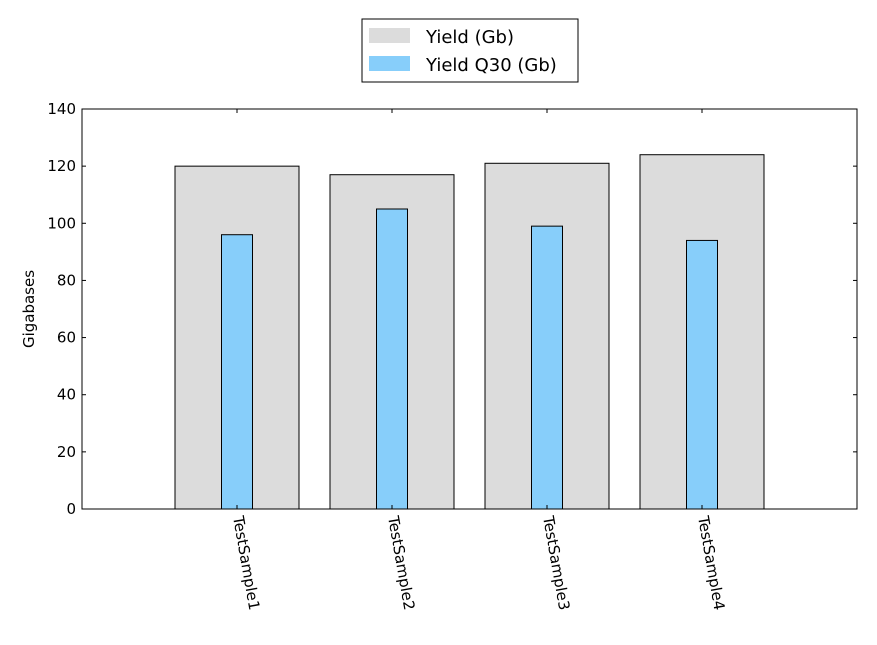 Image resolution: width=877 pixels, height=645 pixels. What do you see at coordinates (392, 359) in the screenshot?
I see `bar-yield-q30-testsample2` at bounding box center [392, 359].